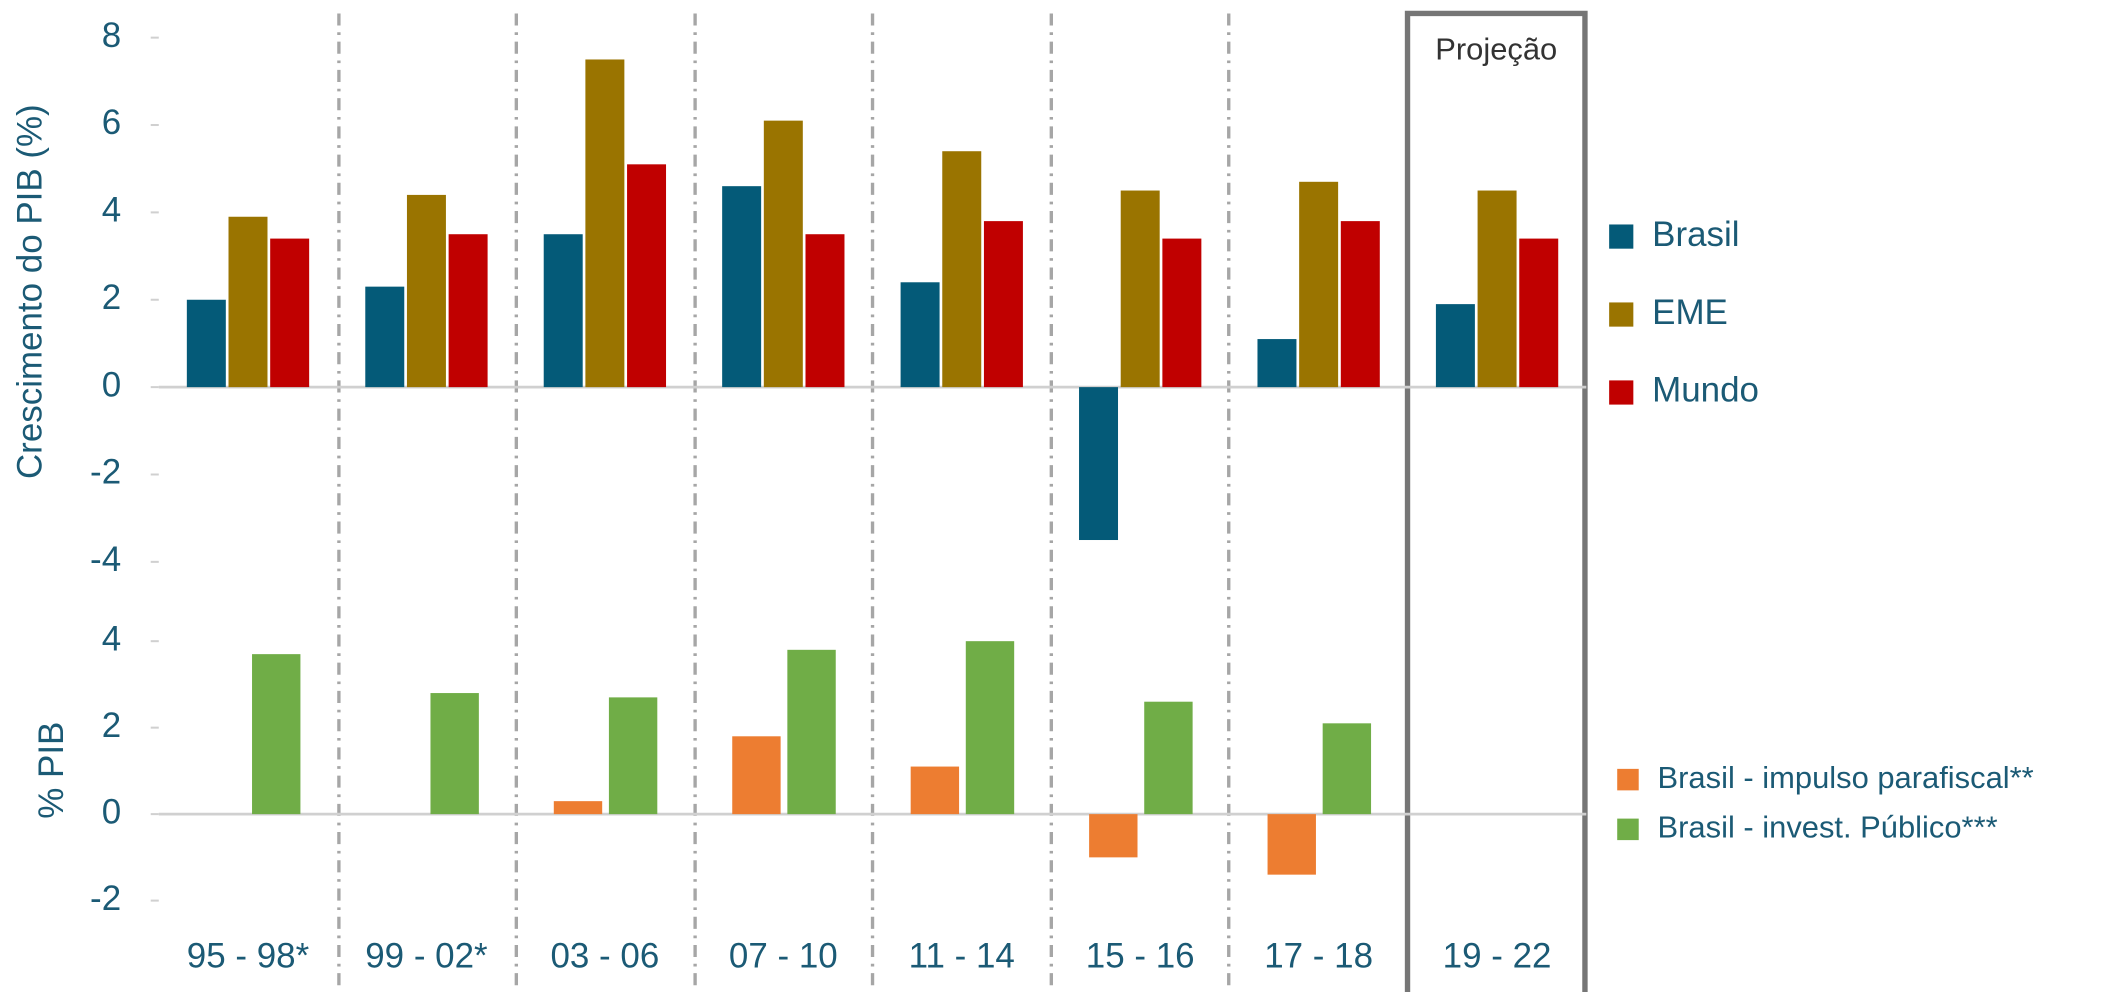 The height and width of the screenshot is (997, 2108). I want to click on y-axis-title: % PIB, so click(51, 770).